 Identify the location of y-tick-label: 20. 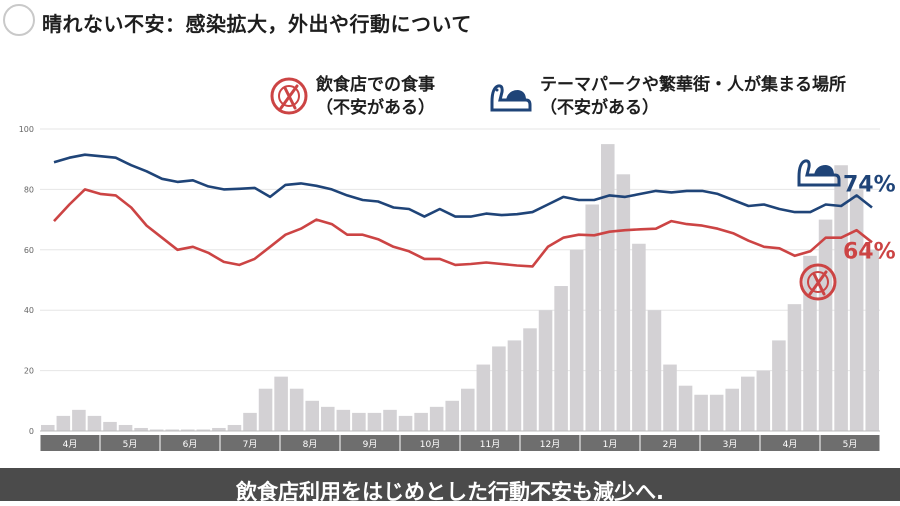
(29, 371).